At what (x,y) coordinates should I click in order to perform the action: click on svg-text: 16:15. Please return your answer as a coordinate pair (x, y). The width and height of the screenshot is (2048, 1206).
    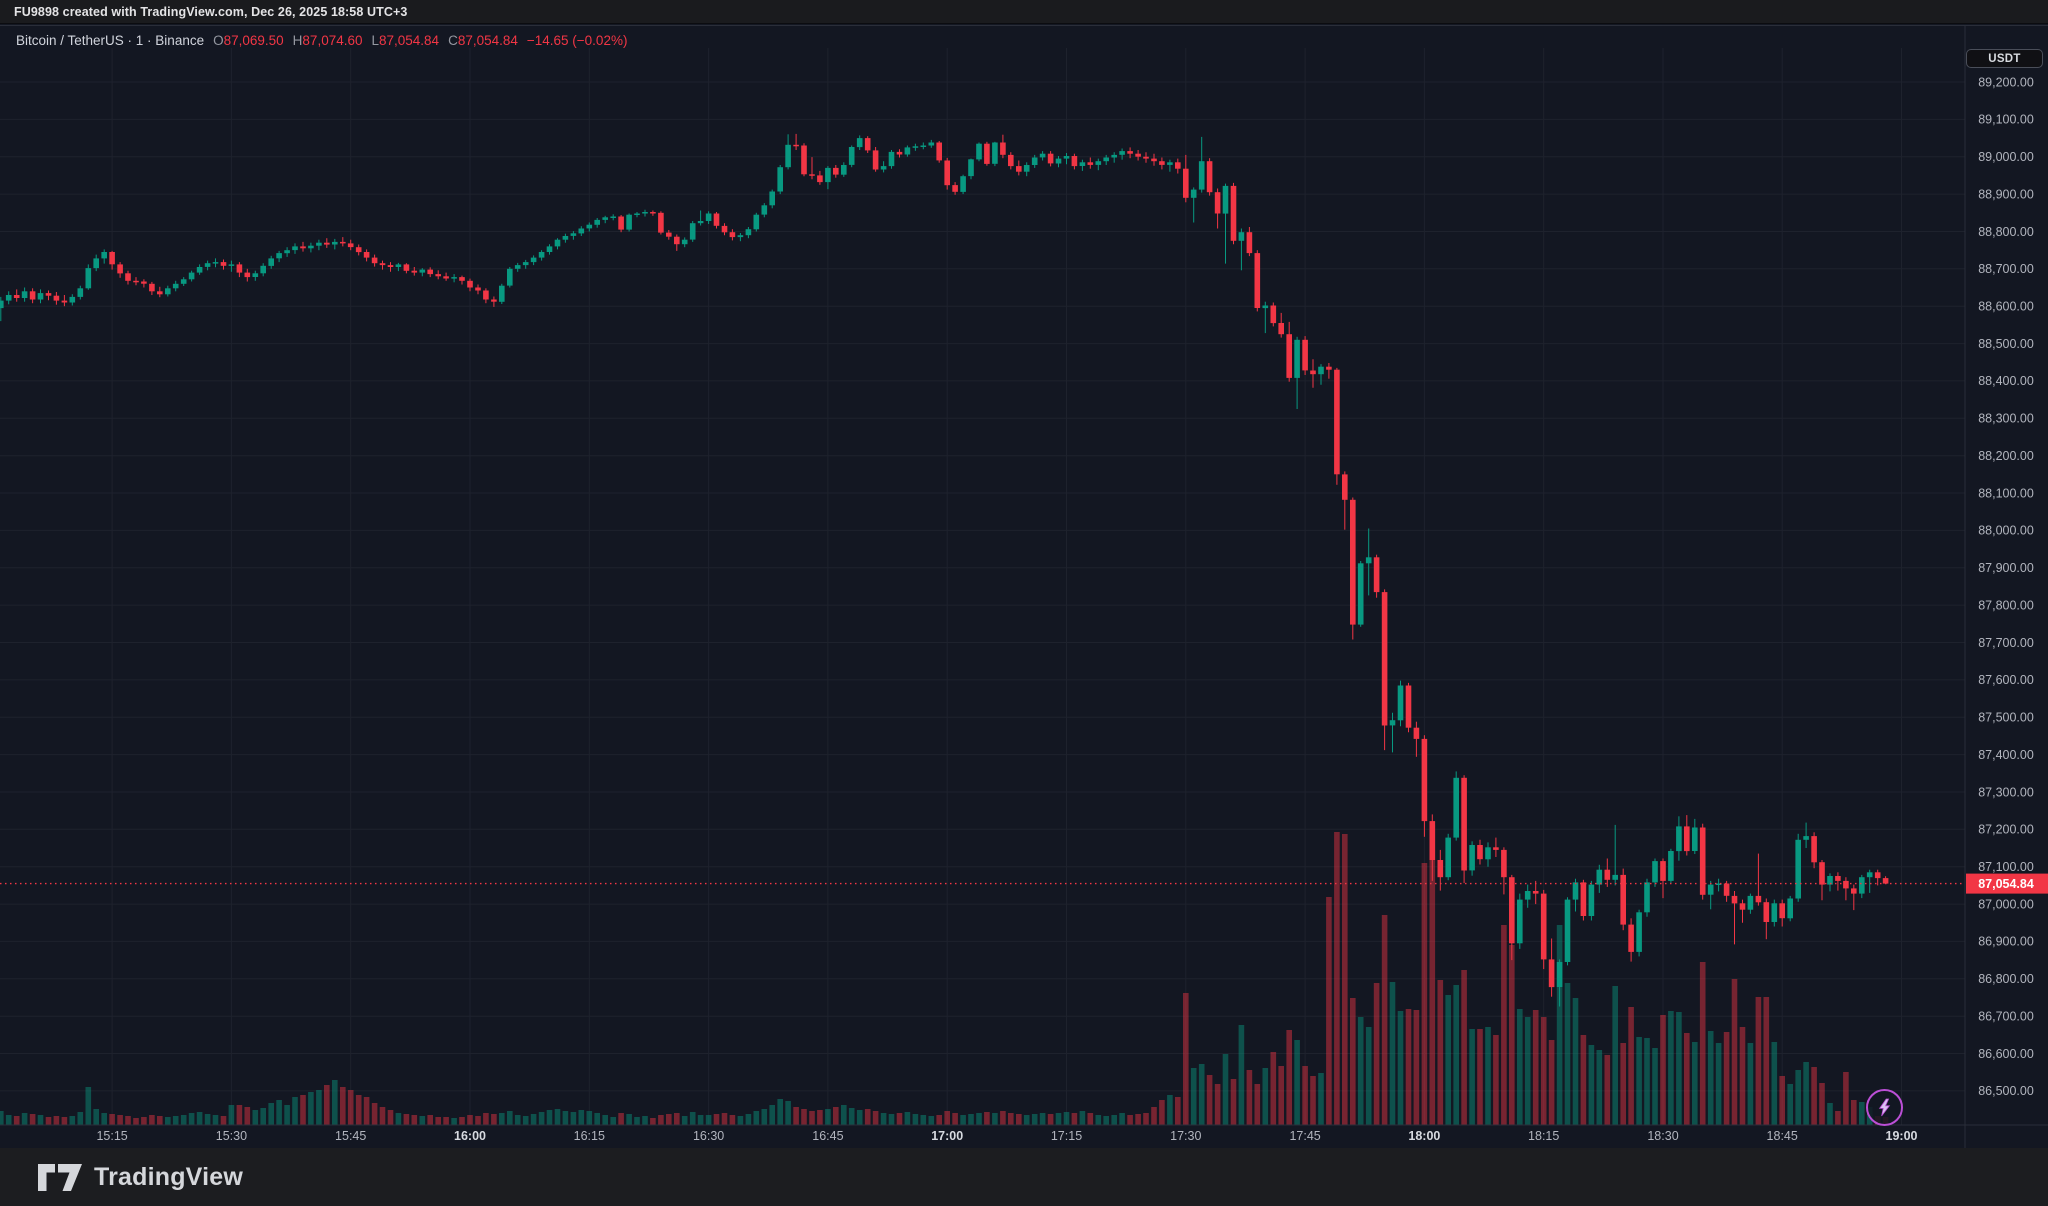
    Looking at the image, I should click on (589, 1136).